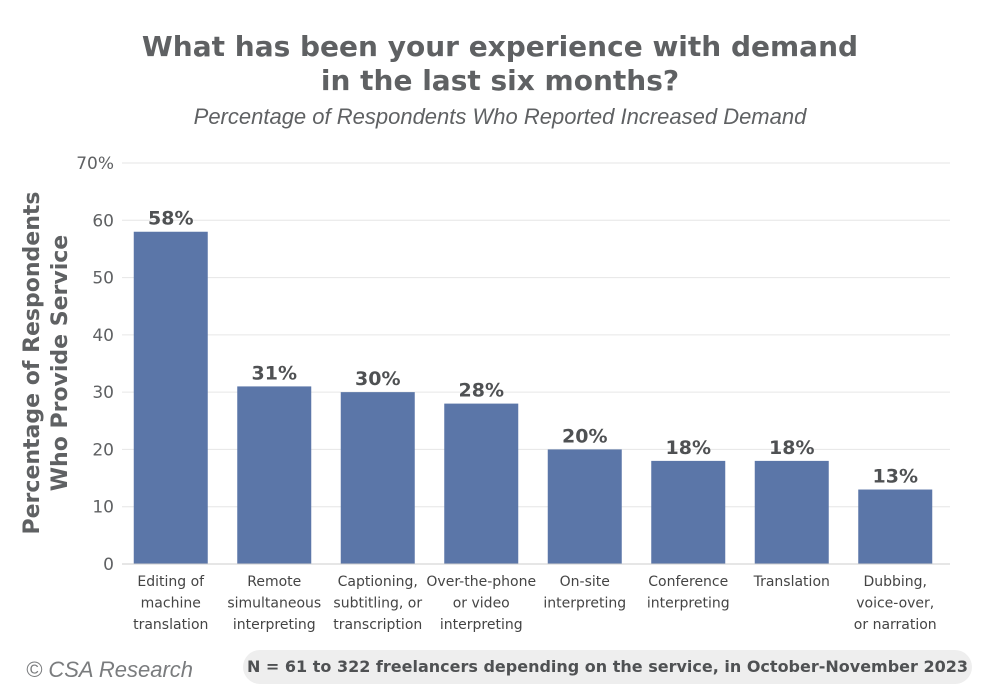 This screenshot has height=698, width=1000. What do you see at coordinates (170, 219) in the screenshot?
I see `data-label: 58%` at bounding box center [170, 219].